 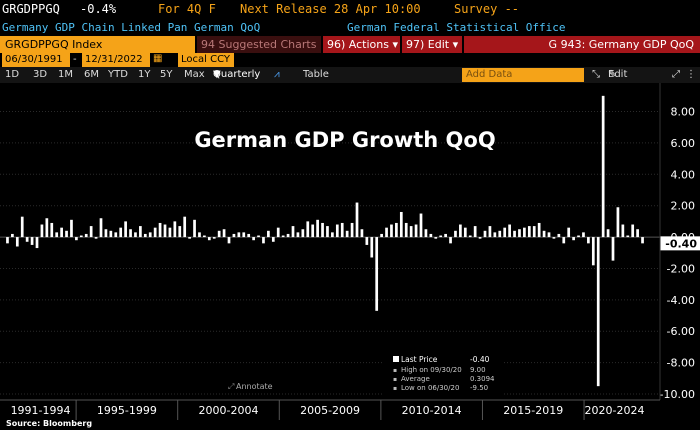 I want to click on legend-background, so click(x=443, y=374).